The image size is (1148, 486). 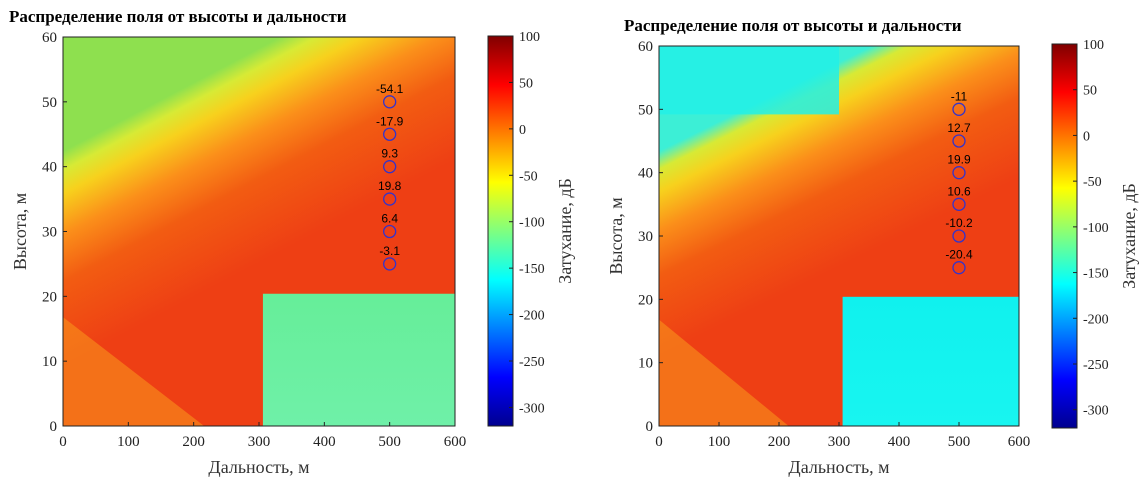 I want to click on data-label: -10.2, so click(x=959, y=223).